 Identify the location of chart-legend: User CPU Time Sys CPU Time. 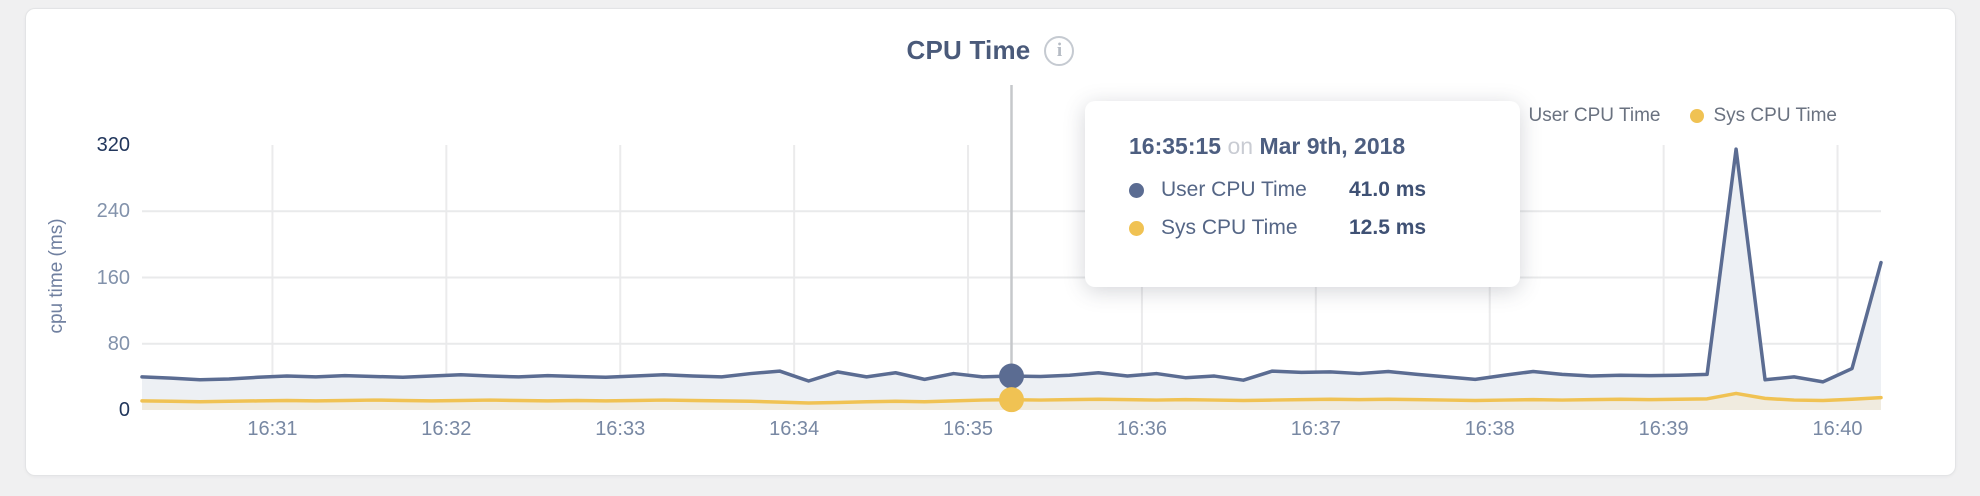
(1671, 116).